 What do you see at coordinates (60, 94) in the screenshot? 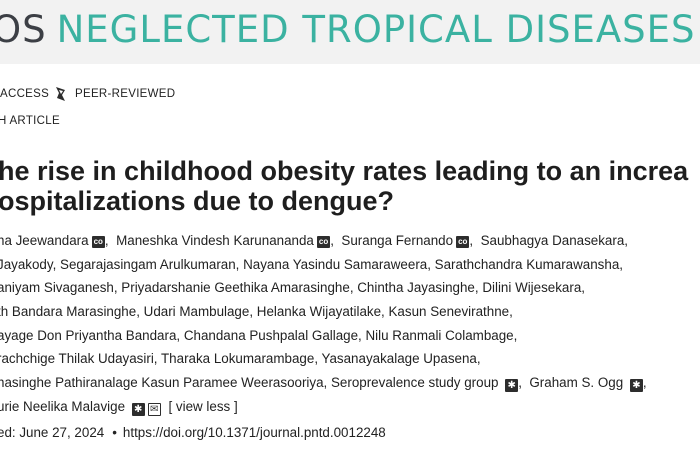
I see `peer-reviewed-icon` at bounding box center [60, 94].